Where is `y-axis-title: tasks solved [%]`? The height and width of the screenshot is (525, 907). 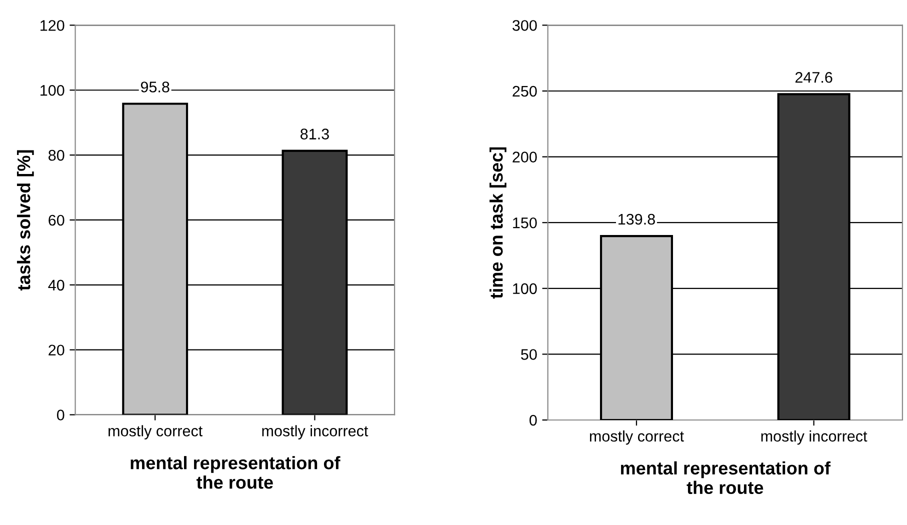 y-axis-title: tasks solved [%] is located at coordinates (25, 220).